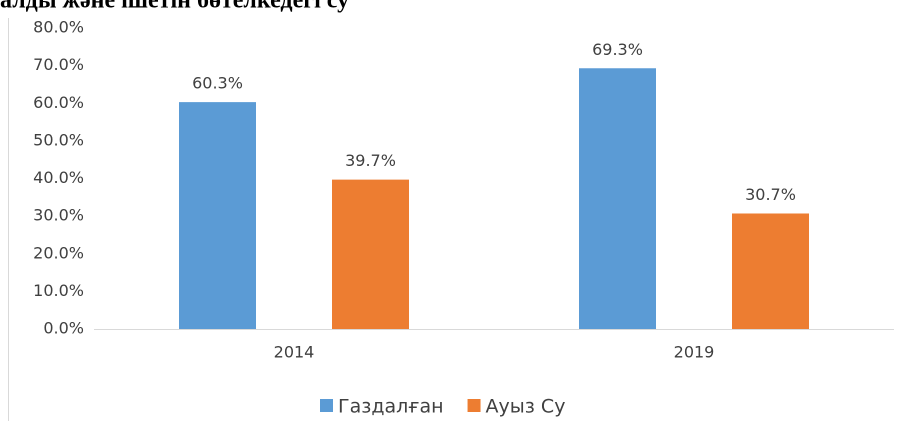 Image resolution: width=899 pixels, height=421 pixels. What do you see at coordinates (526, 407) in the screenshot?
I see `legend-label: Ауыз Су` at bounding box center [526, 407].